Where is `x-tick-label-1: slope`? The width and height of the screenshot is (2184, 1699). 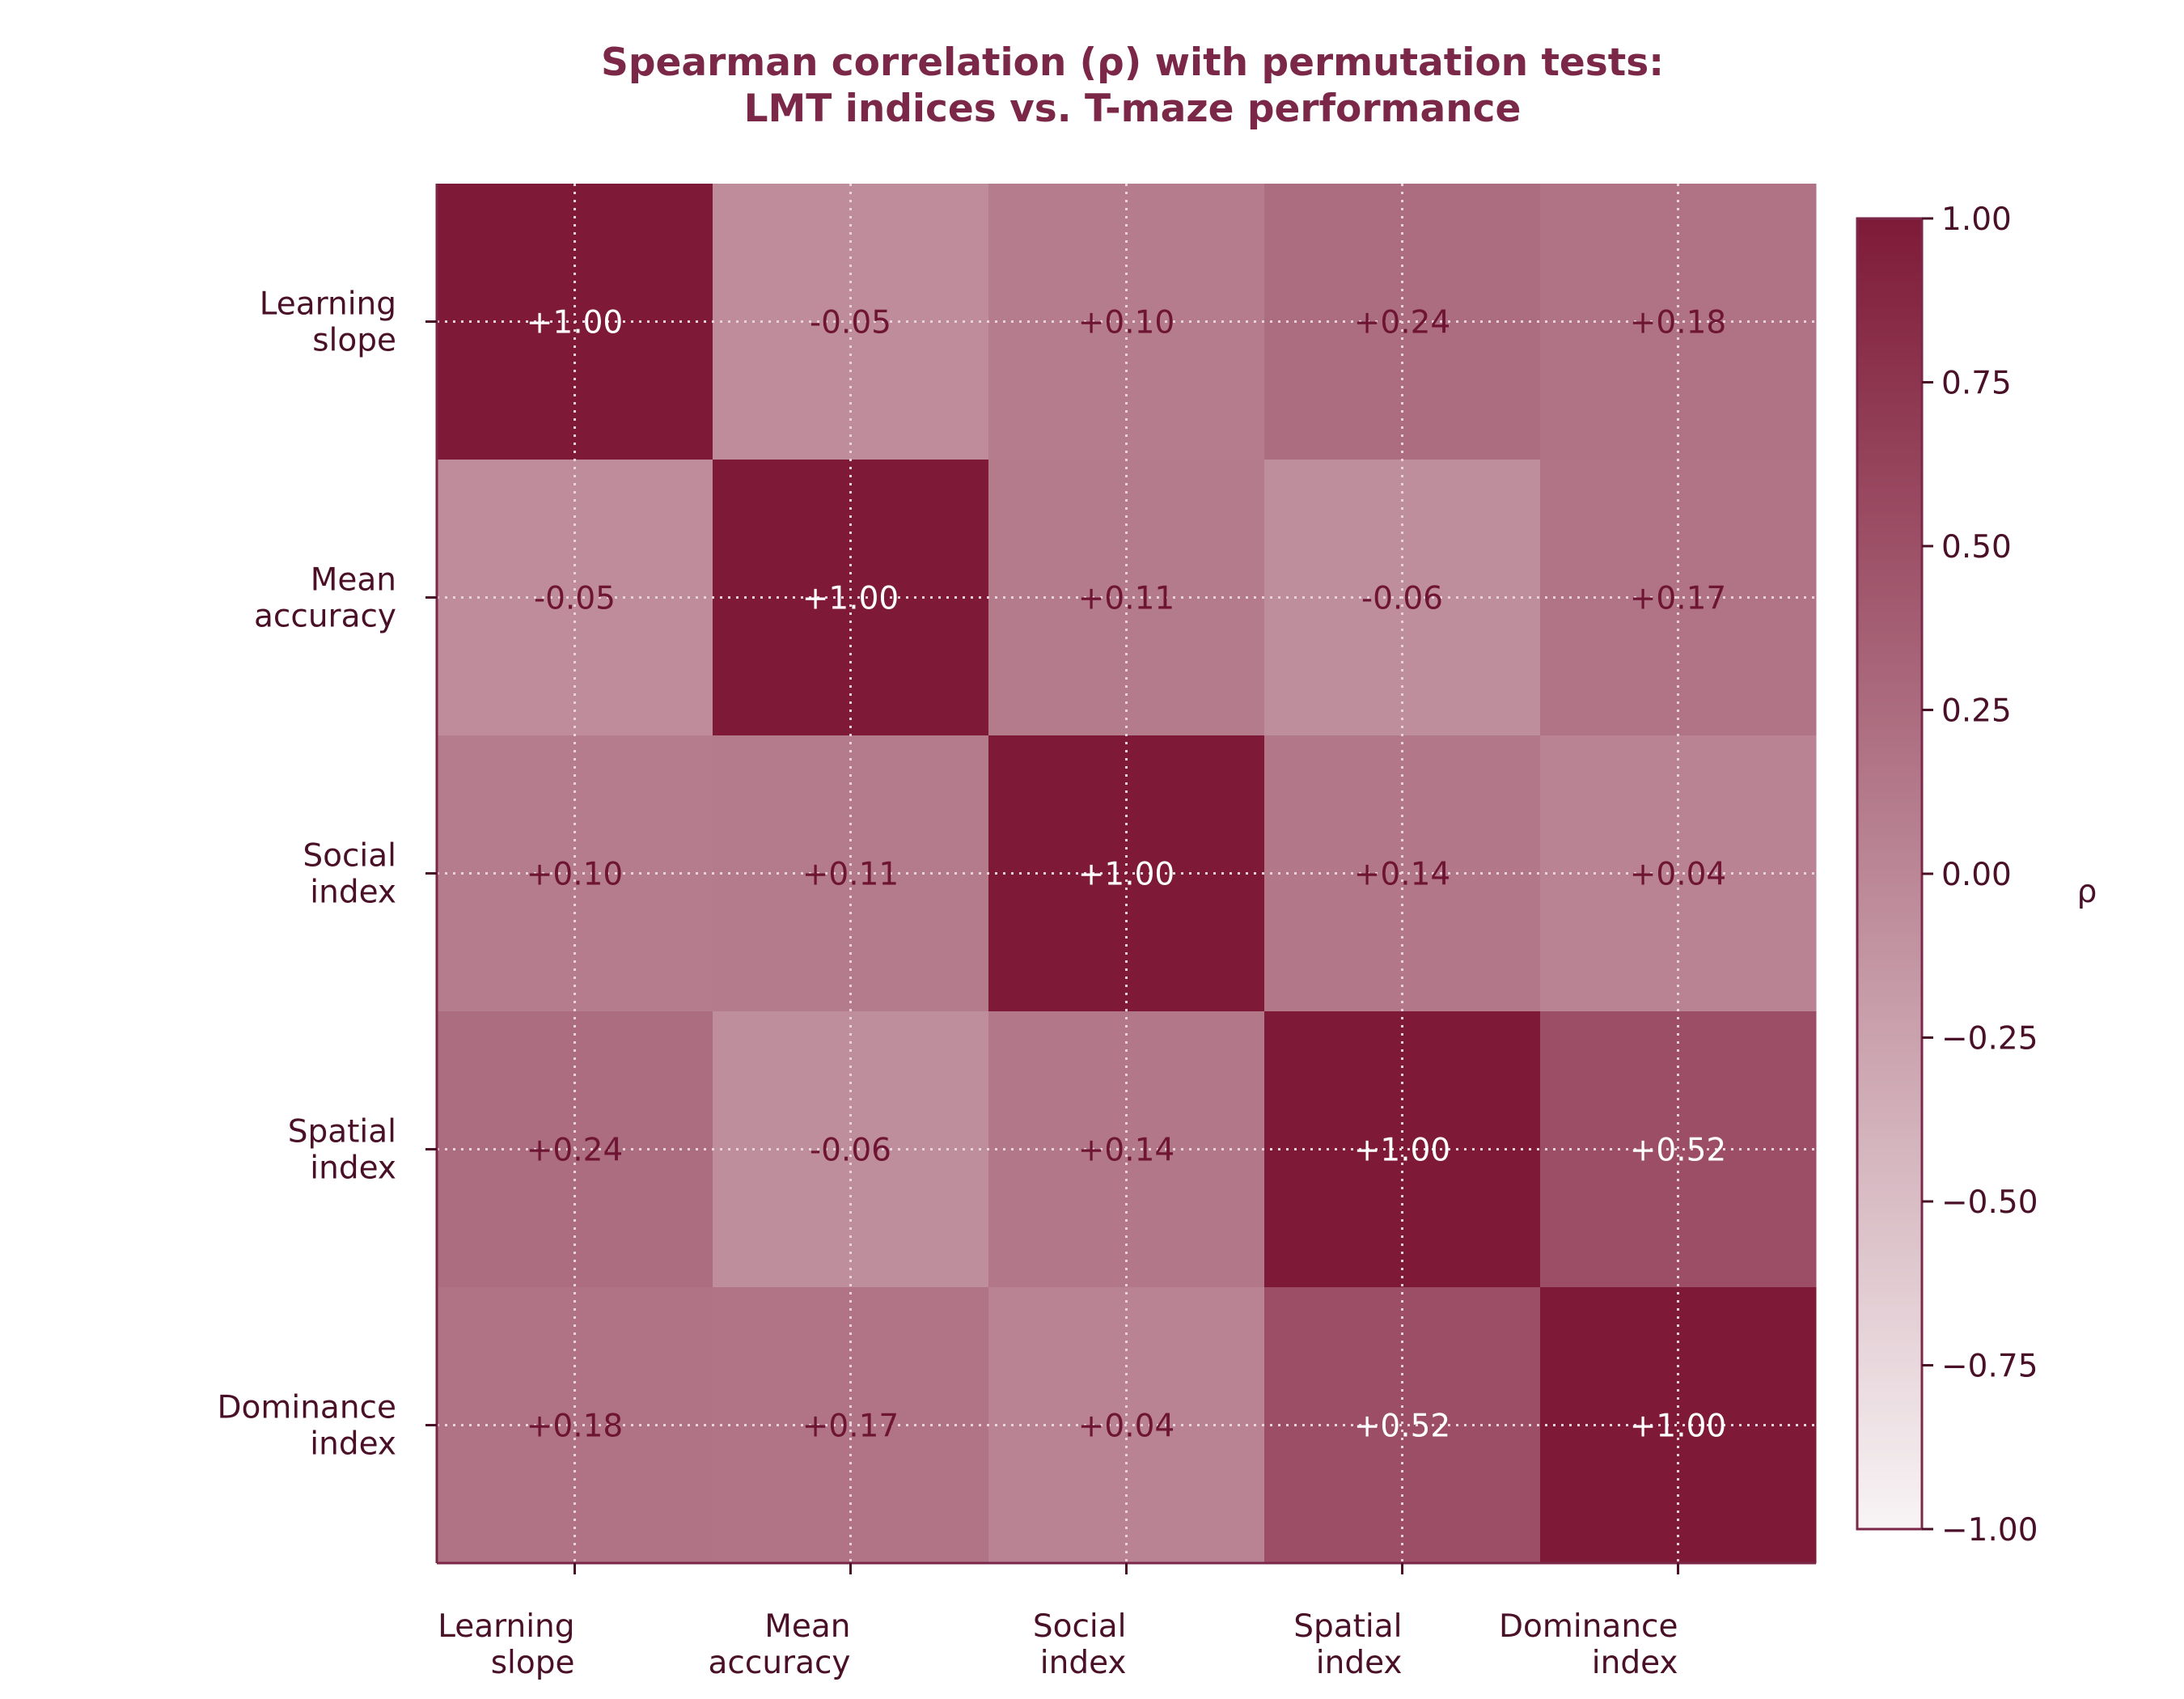 x-tick-label-1: slope is located at coordinates (533, 1663).